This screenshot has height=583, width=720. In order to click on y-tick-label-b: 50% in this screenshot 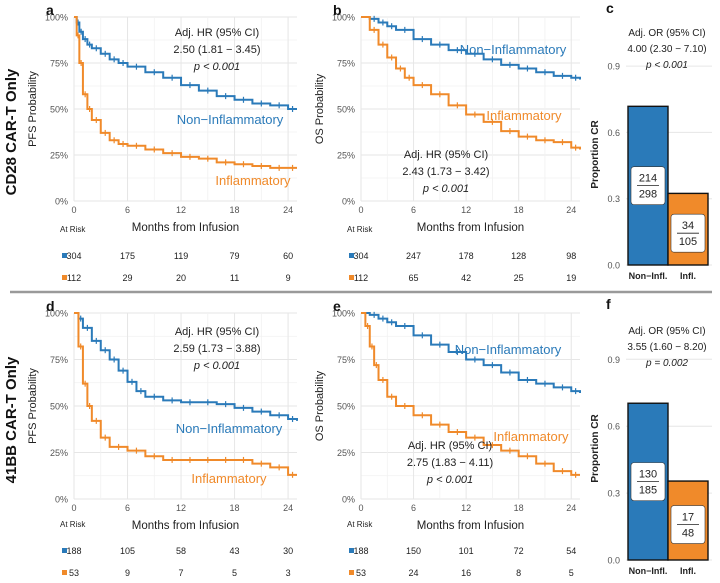, I will do `click(346, 110)`.